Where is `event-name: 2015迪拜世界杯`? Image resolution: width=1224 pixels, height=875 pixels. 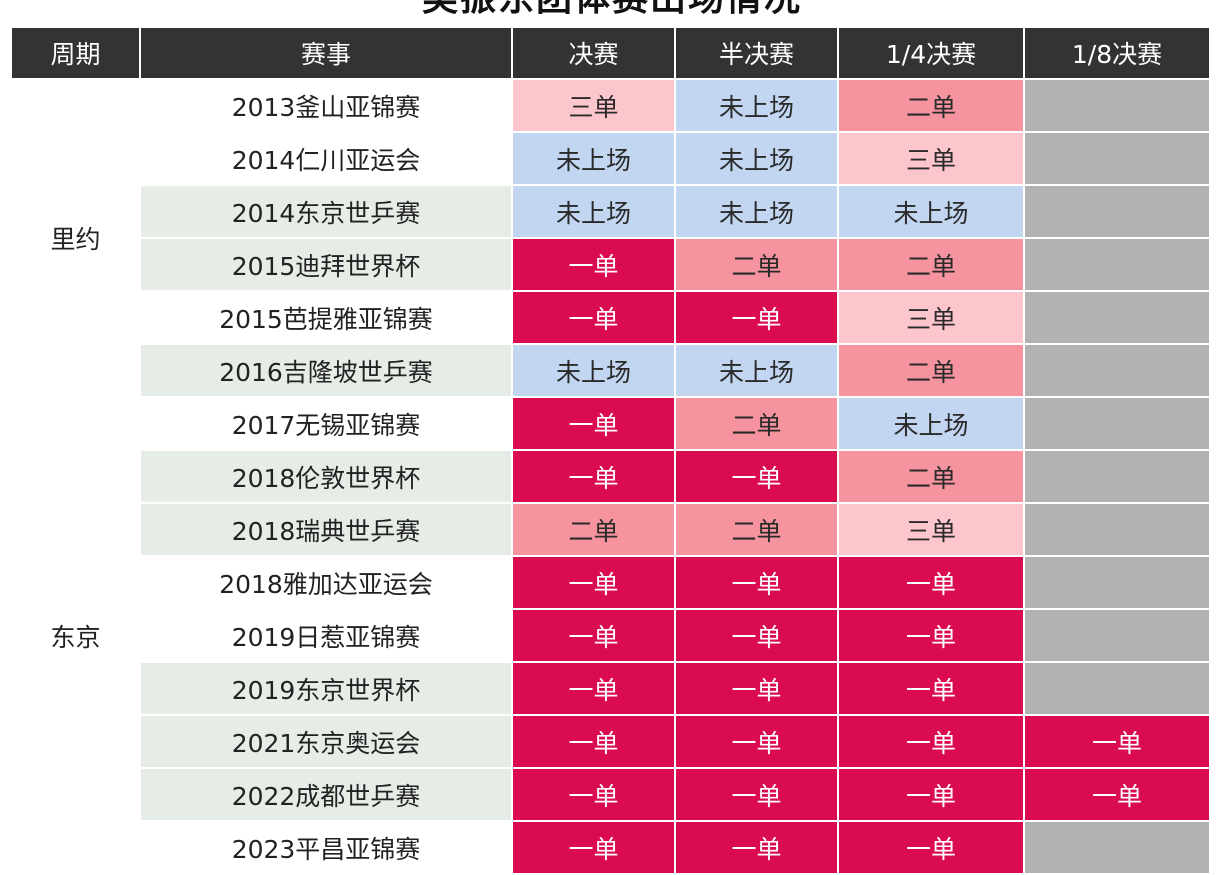
event-name: 2015迪拜世界杯 is located at coordinates (326, 265).